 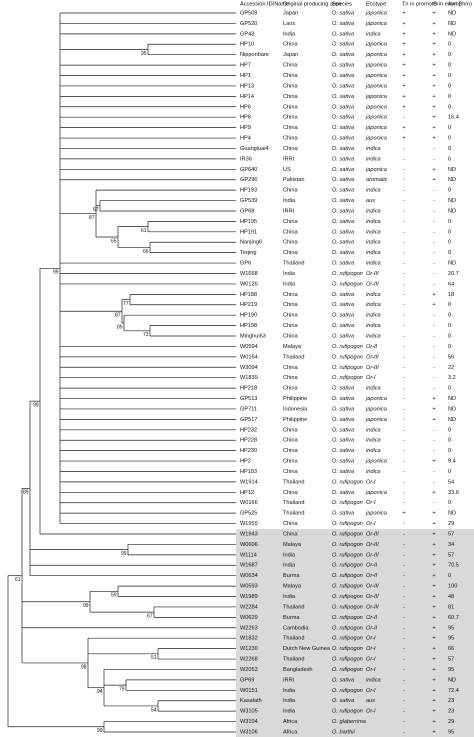 What do you see at coordinates (420, 4) in the screenshot?
I see `column-header: Tn in promoter` at bounding box center [420, 4].